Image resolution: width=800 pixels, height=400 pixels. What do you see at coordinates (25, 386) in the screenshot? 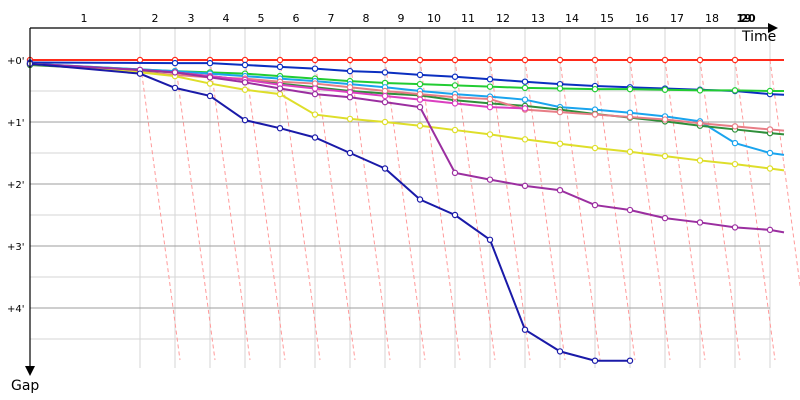
I see `y-axis-title: Gap` at bounding box center [25, 386].